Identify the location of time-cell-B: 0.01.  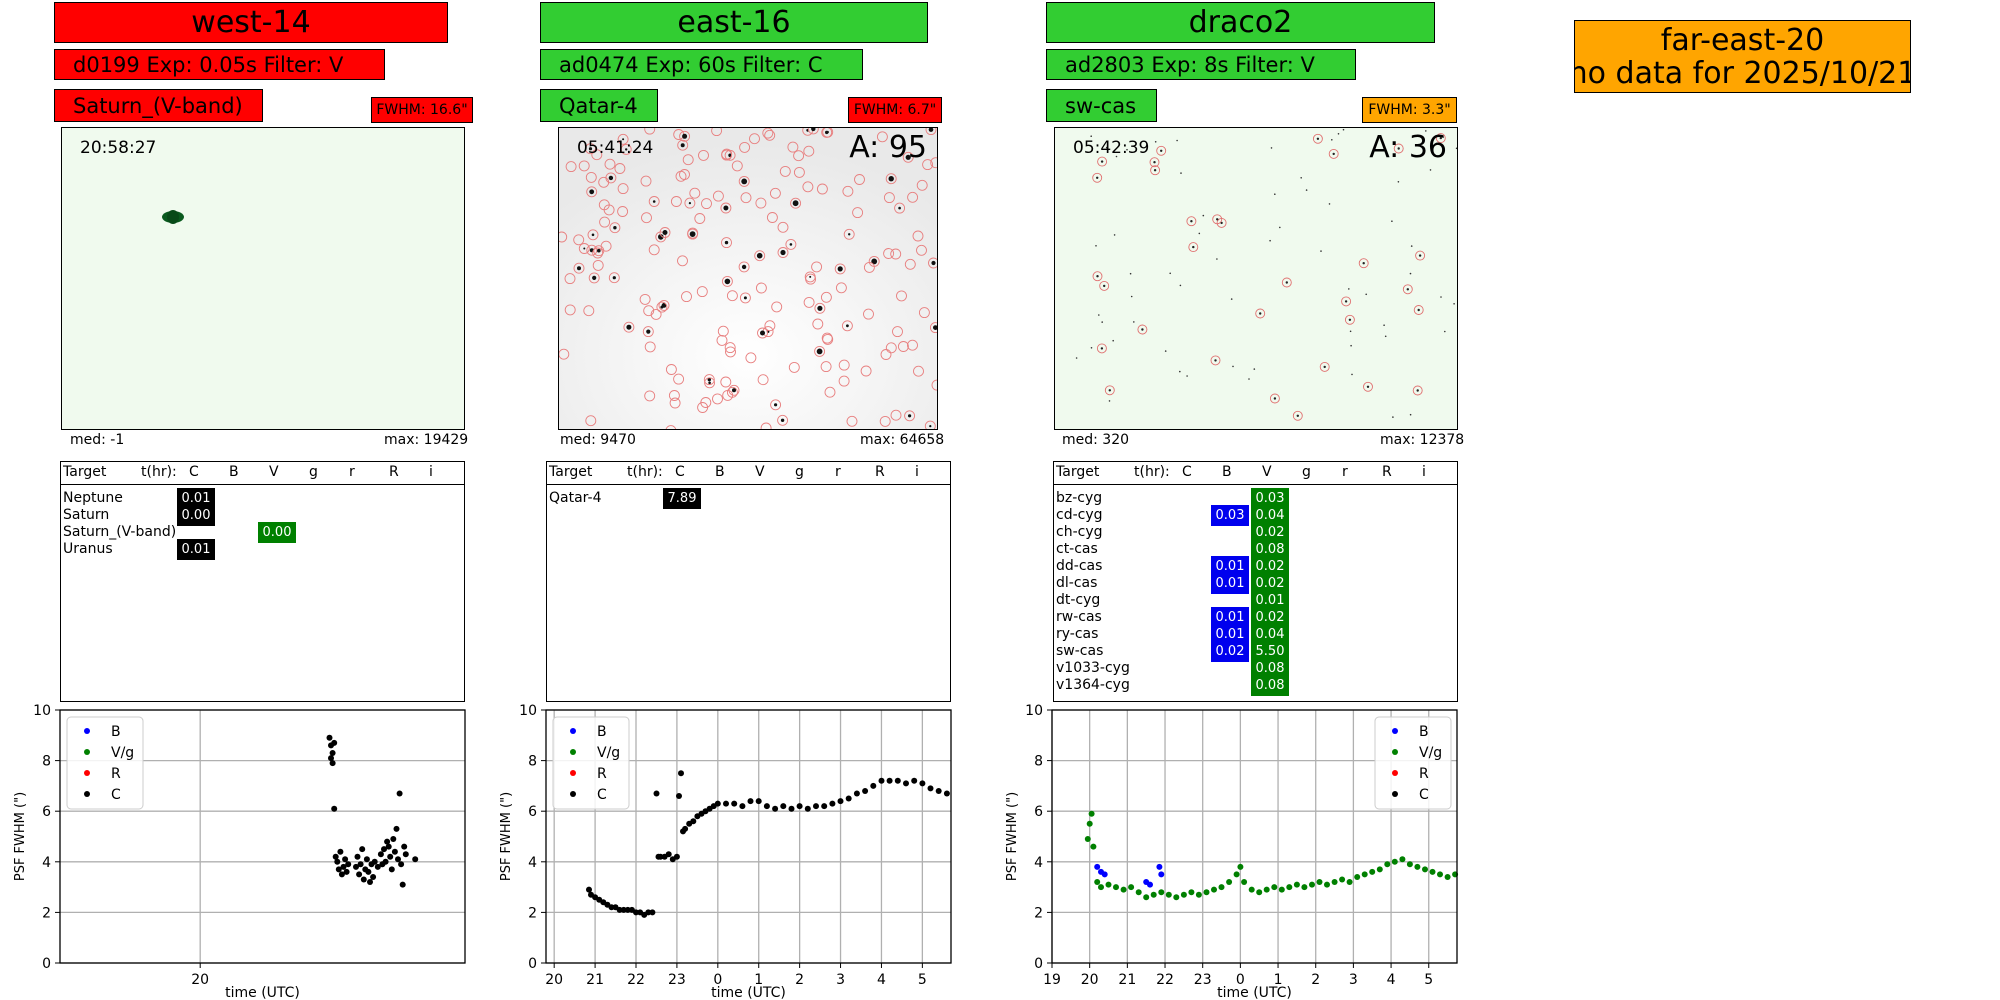
(1230, 583).